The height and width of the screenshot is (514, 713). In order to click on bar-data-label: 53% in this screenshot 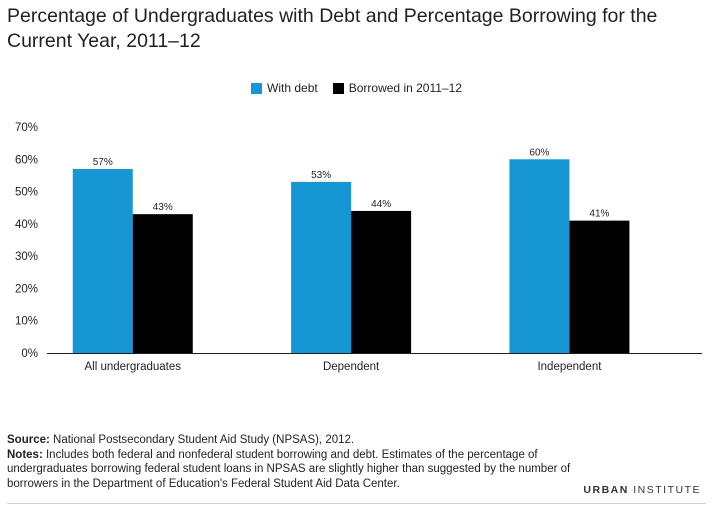, I will do `click(321, 175)`.